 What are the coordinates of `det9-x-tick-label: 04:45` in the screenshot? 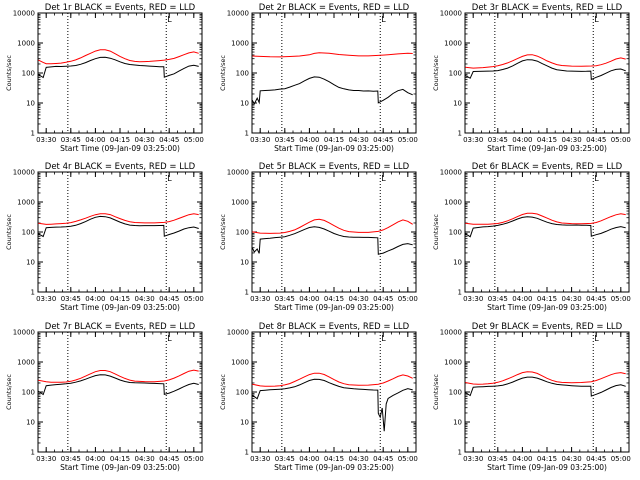 It's located at (596, 459).